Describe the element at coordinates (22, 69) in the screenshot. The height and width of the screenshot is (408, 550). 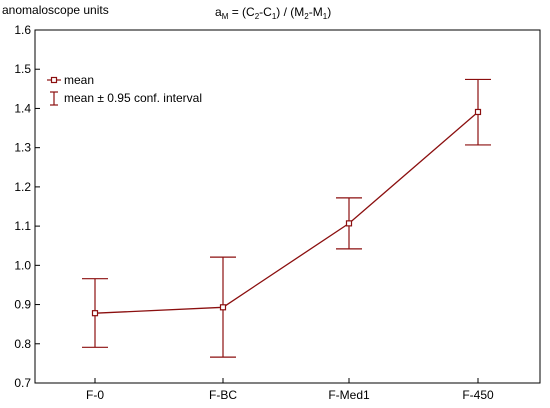
I see `y-tick-label-8: 1.5` at that location.